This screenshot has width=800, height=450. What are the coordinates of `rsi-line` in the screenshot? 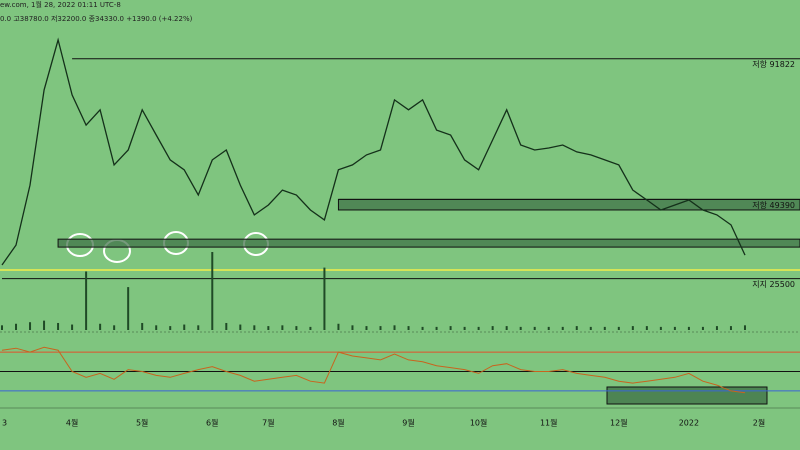 It's located at (373, 370).